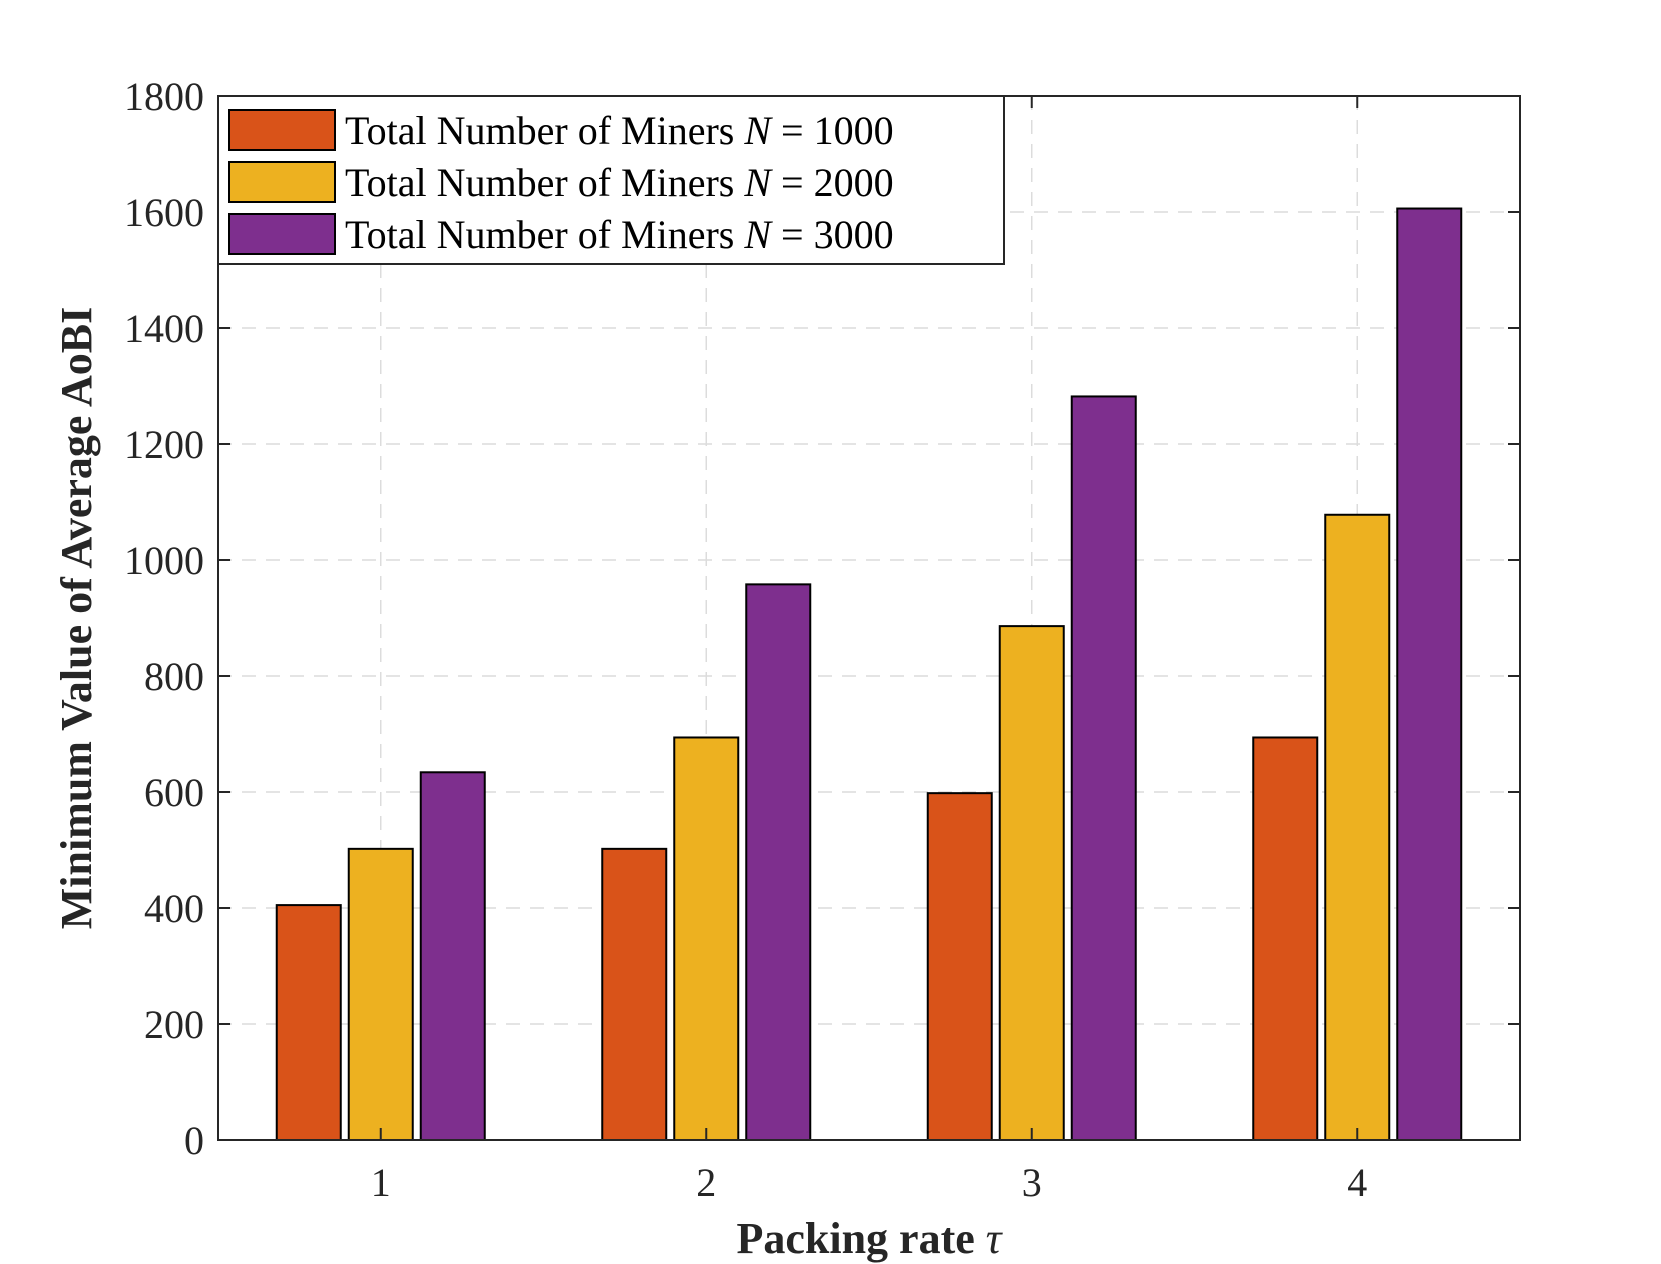 This screenshot has width=1661, height=1264. I want to click on legend-entry-text: Total Number of Miners N = 2000, so click(619, 182).